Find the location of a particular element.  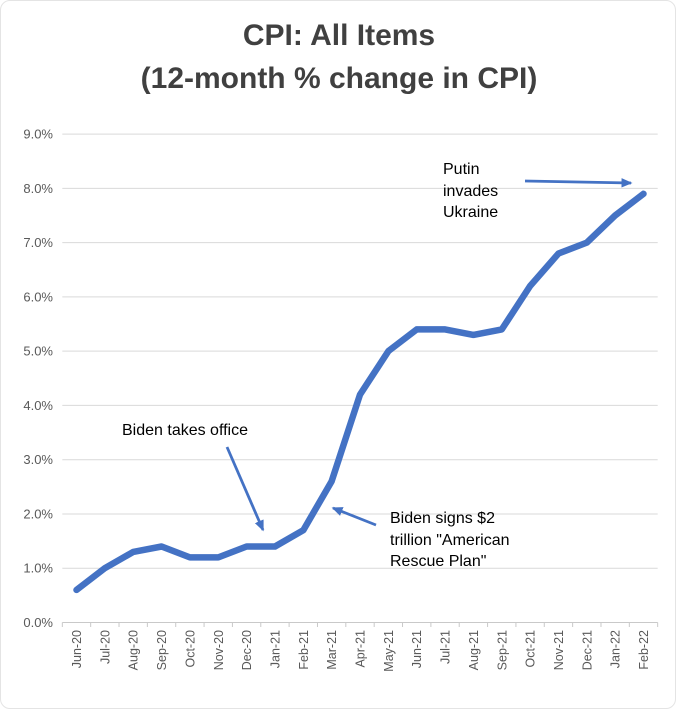

x-axis-label: Jun-21 is located at coordinates (417, 649).